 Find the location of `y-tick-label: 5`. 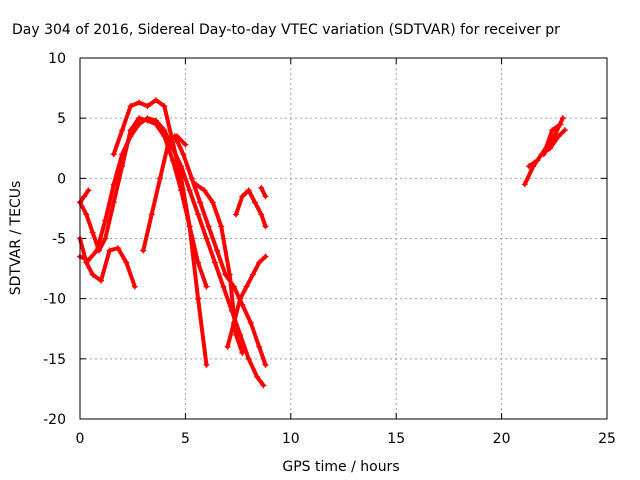

y-tick-label: 5 is located at coordinates (61, 119).